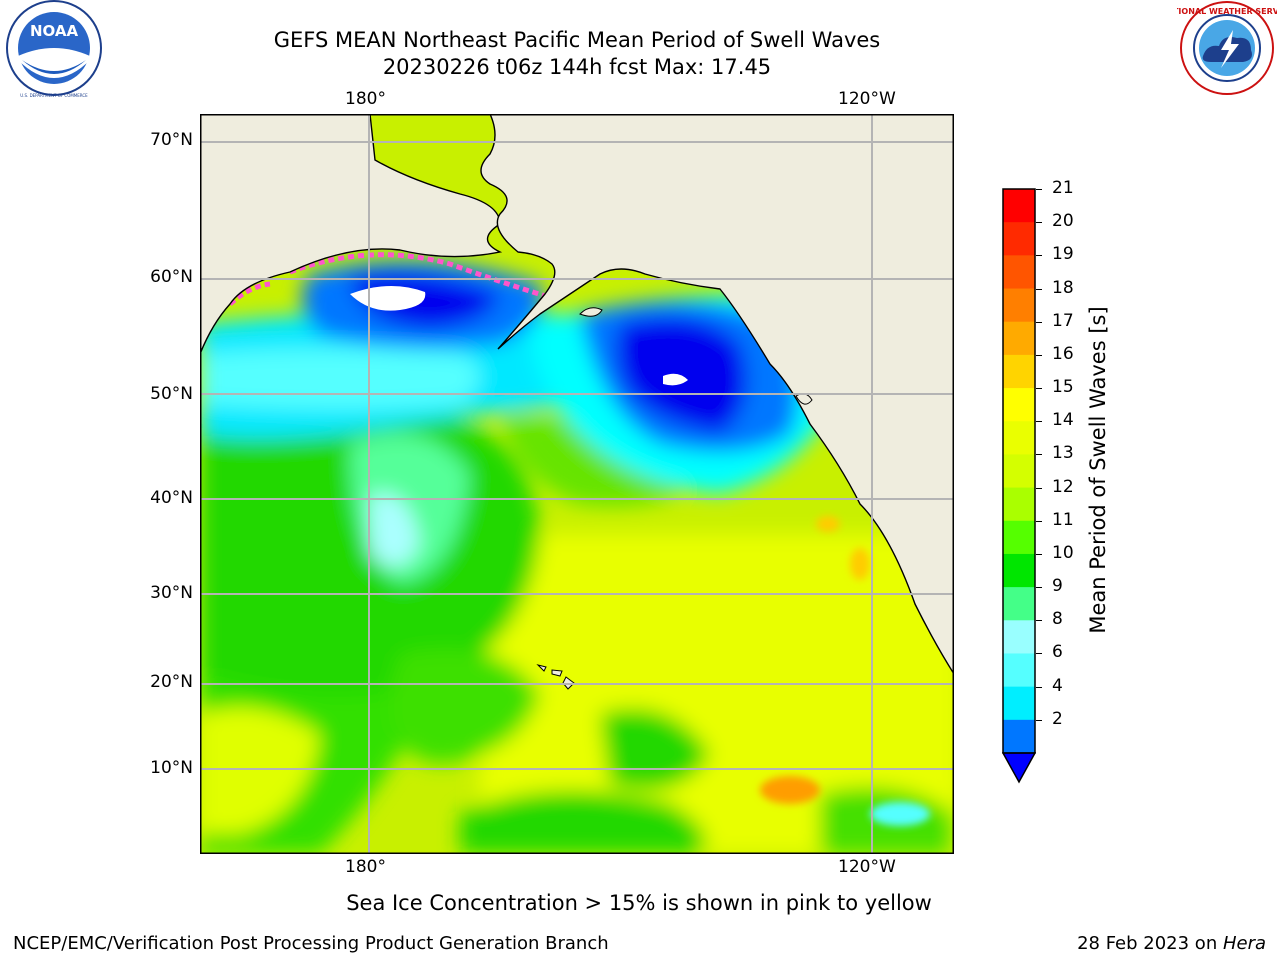  Describe the element at coordinates (1244, 943) in the screenshot. I see `footer-machine: Hera` at that location.